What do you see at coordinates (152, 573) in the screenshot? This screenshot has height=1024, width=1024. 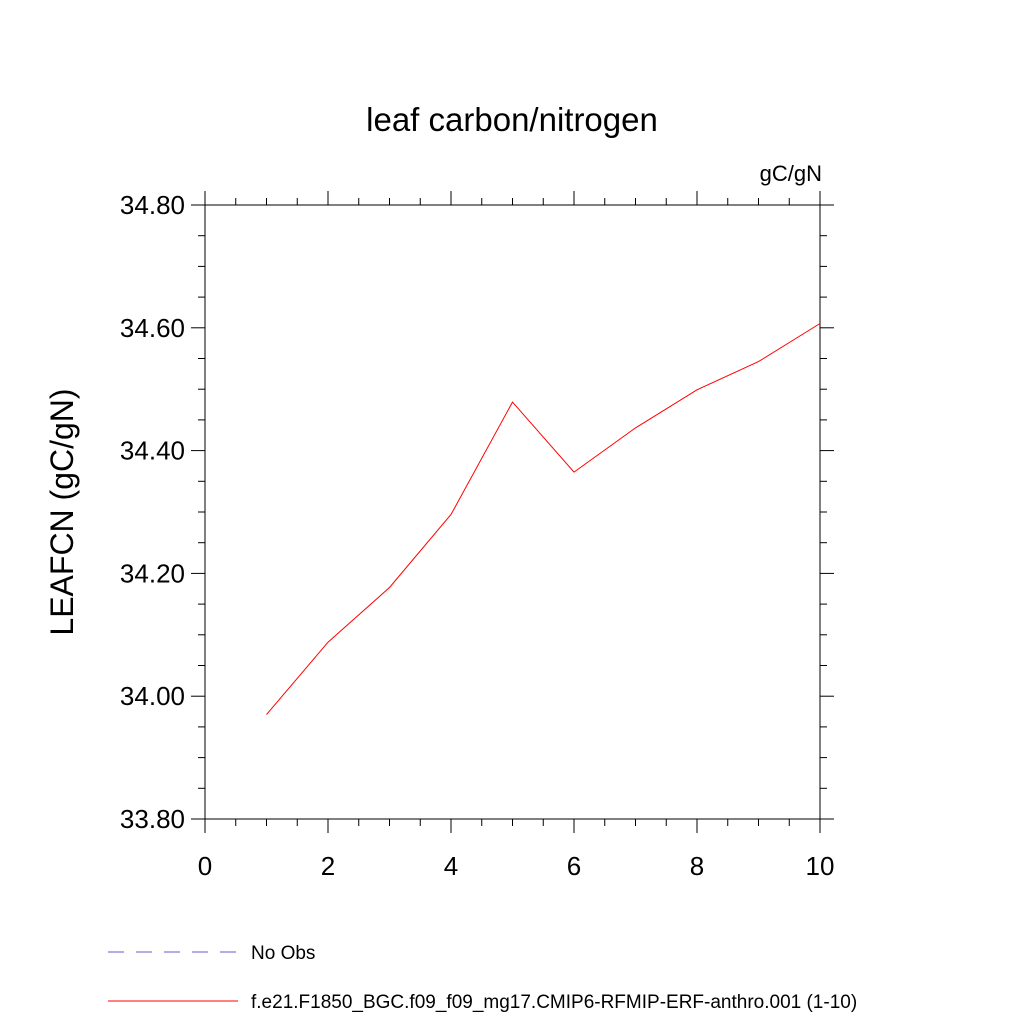 I see `y-tick-label: 34.20` at bounding box center [152, 573].